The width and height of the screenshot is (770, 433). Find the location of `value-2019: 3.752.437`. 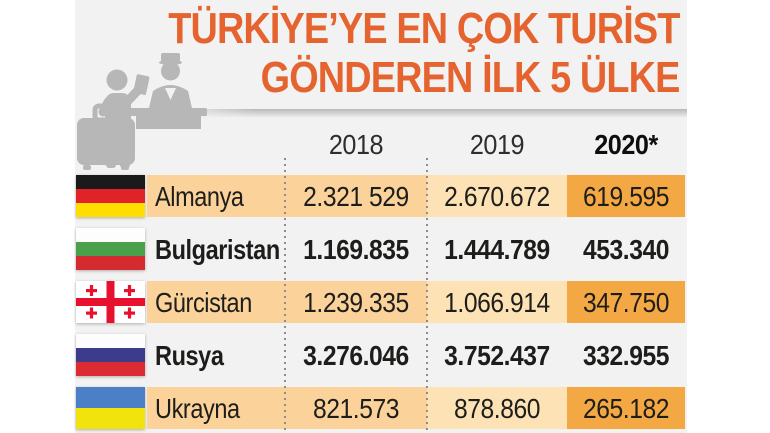

value-2019: 3.752.437 is located at coordinates (497, 355).